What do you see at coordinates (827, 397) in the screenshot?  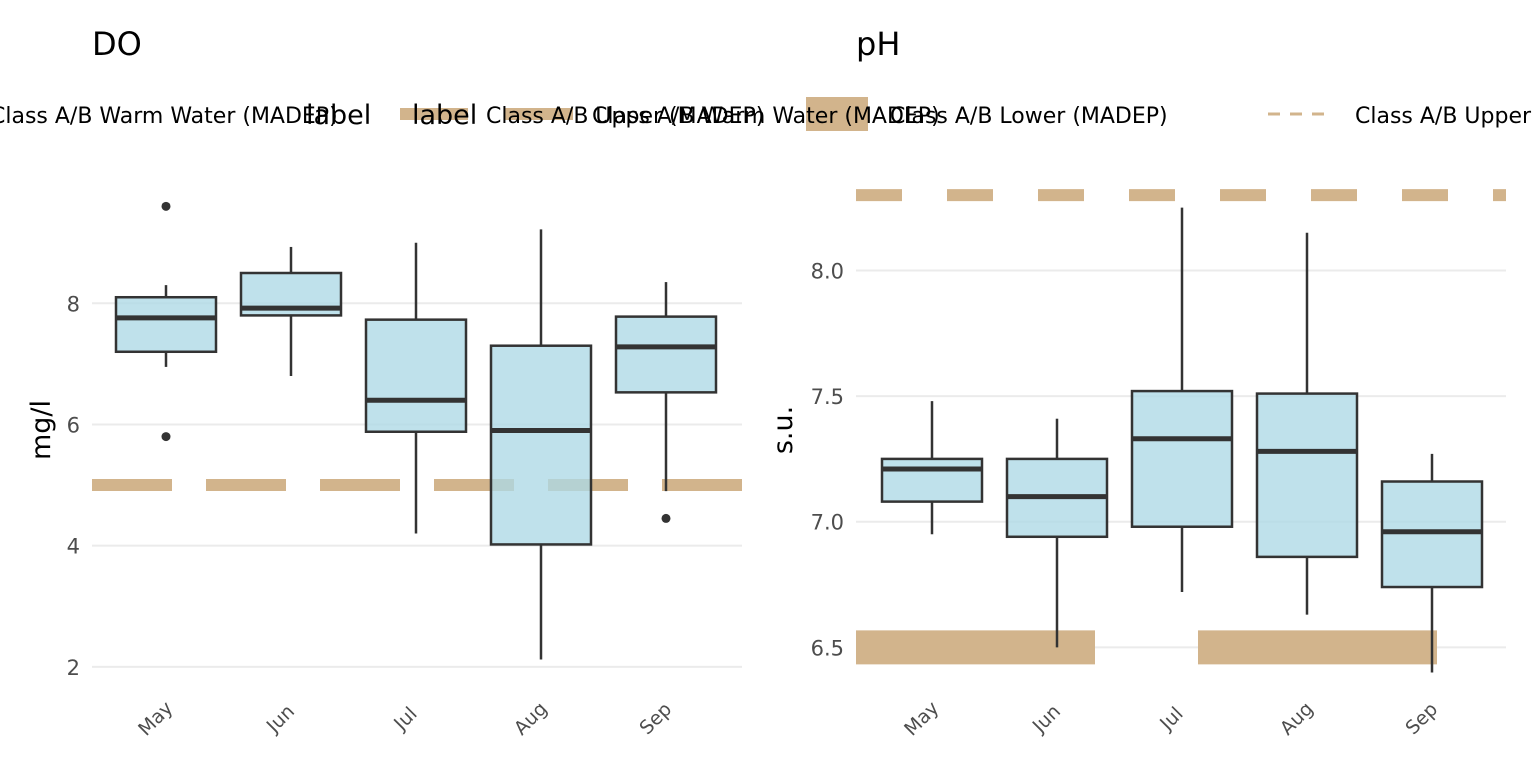 I see `y-tick-label: 7.5` at bounding box center [827, 397].